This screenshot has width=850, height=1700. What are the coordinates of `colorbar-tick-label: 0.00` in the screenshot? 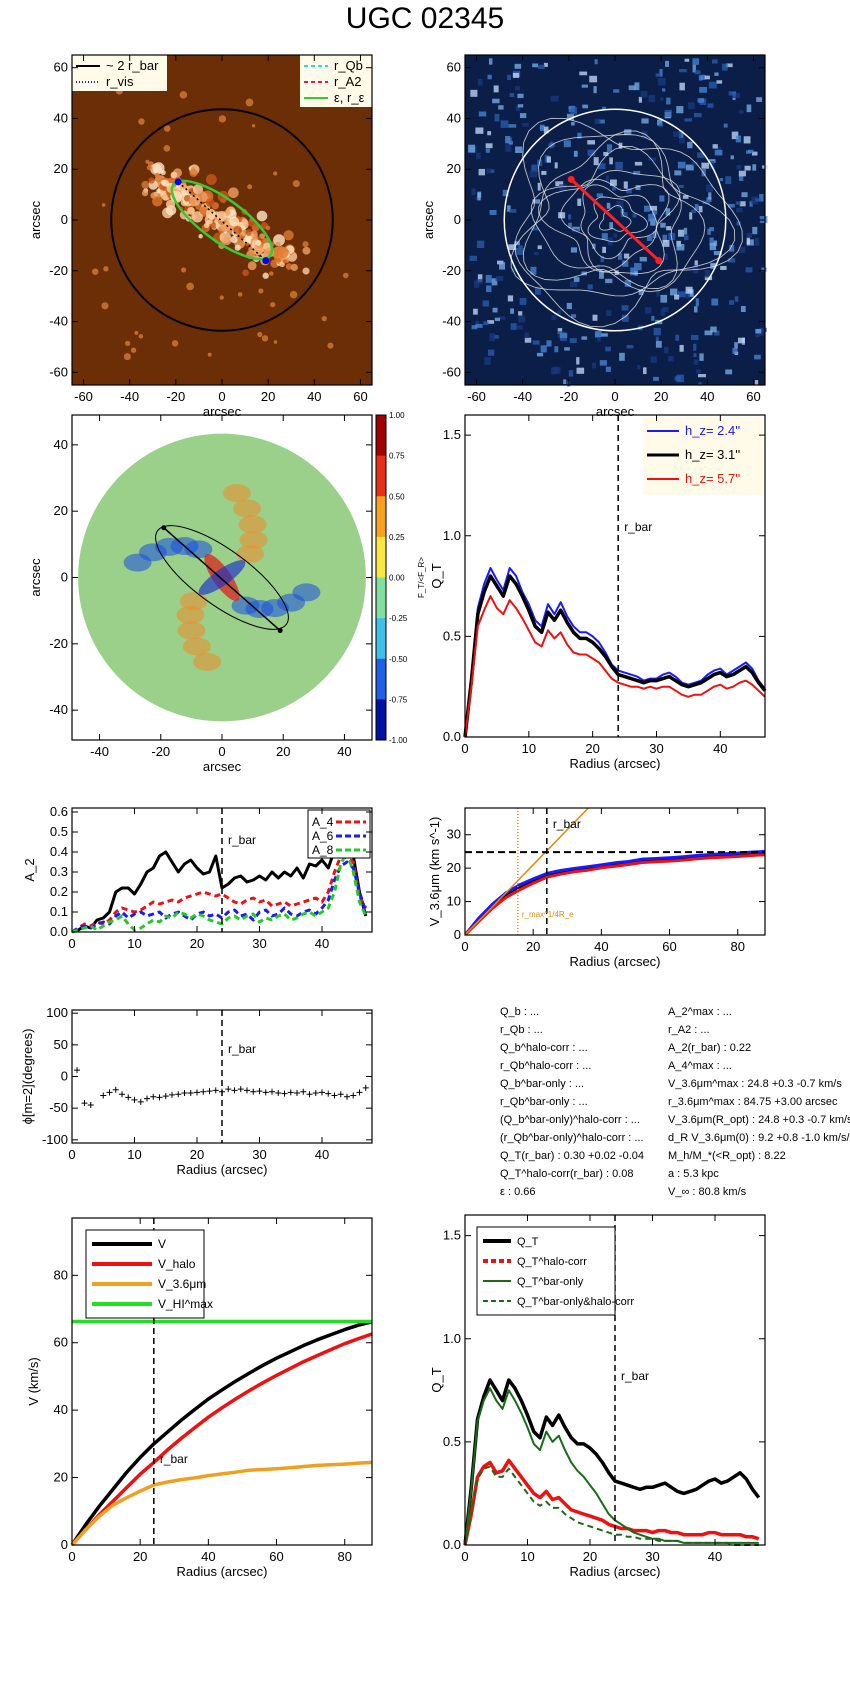 It's located at (397, 578).